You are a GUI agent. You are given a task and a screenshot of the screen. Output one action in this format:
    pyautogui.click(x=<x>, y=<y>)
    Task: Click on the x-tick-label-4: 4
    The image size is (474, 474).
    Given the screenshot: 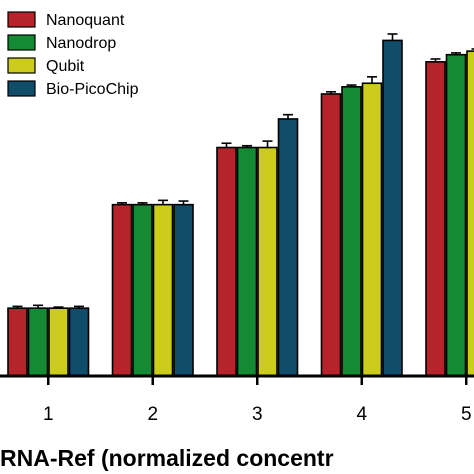 What is the action you would take?
    pyautogui.click(x=361, y=414)
    